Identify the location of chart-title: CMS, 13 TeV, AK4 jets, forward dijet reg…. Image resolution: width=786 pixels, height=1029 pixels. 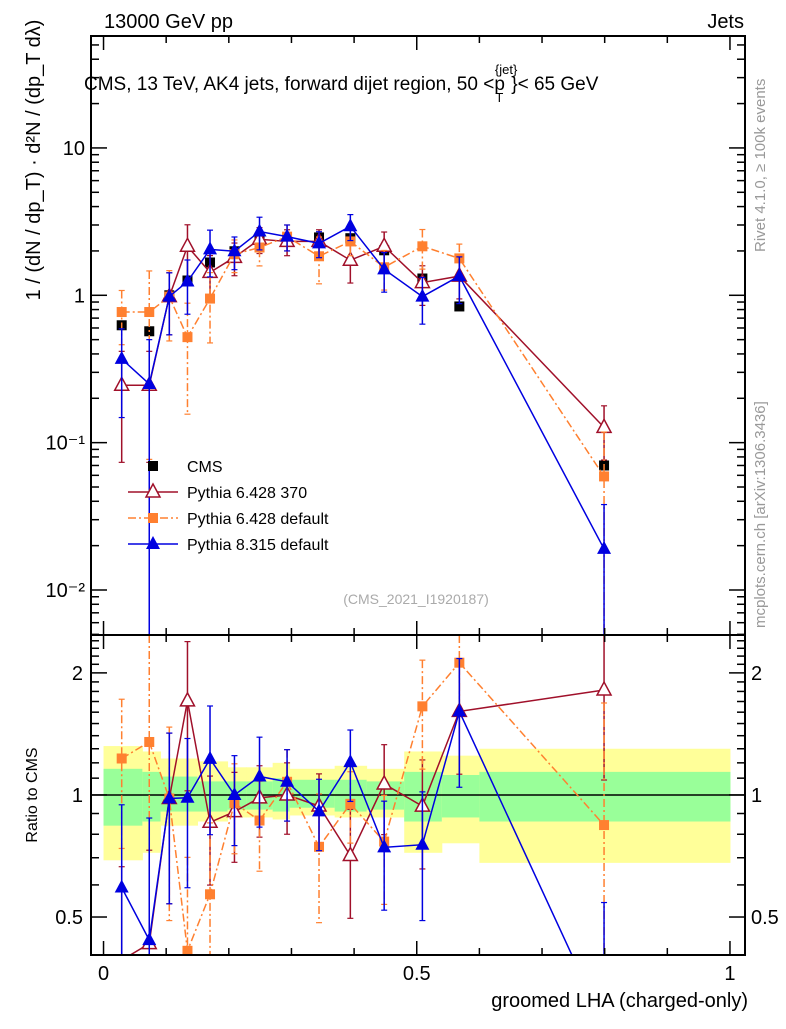
(341, 83).